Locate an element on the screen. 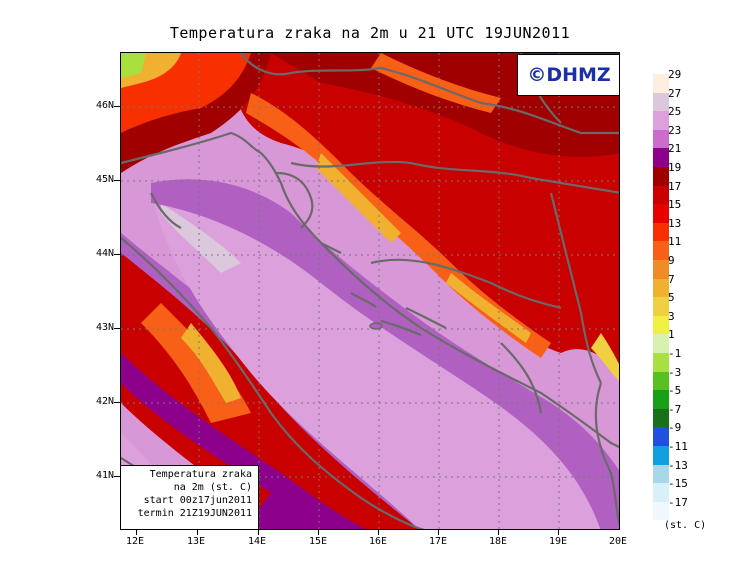 This screenshot has width=740, height=582. legend-label: 27 is located at coordinates (675, 93).